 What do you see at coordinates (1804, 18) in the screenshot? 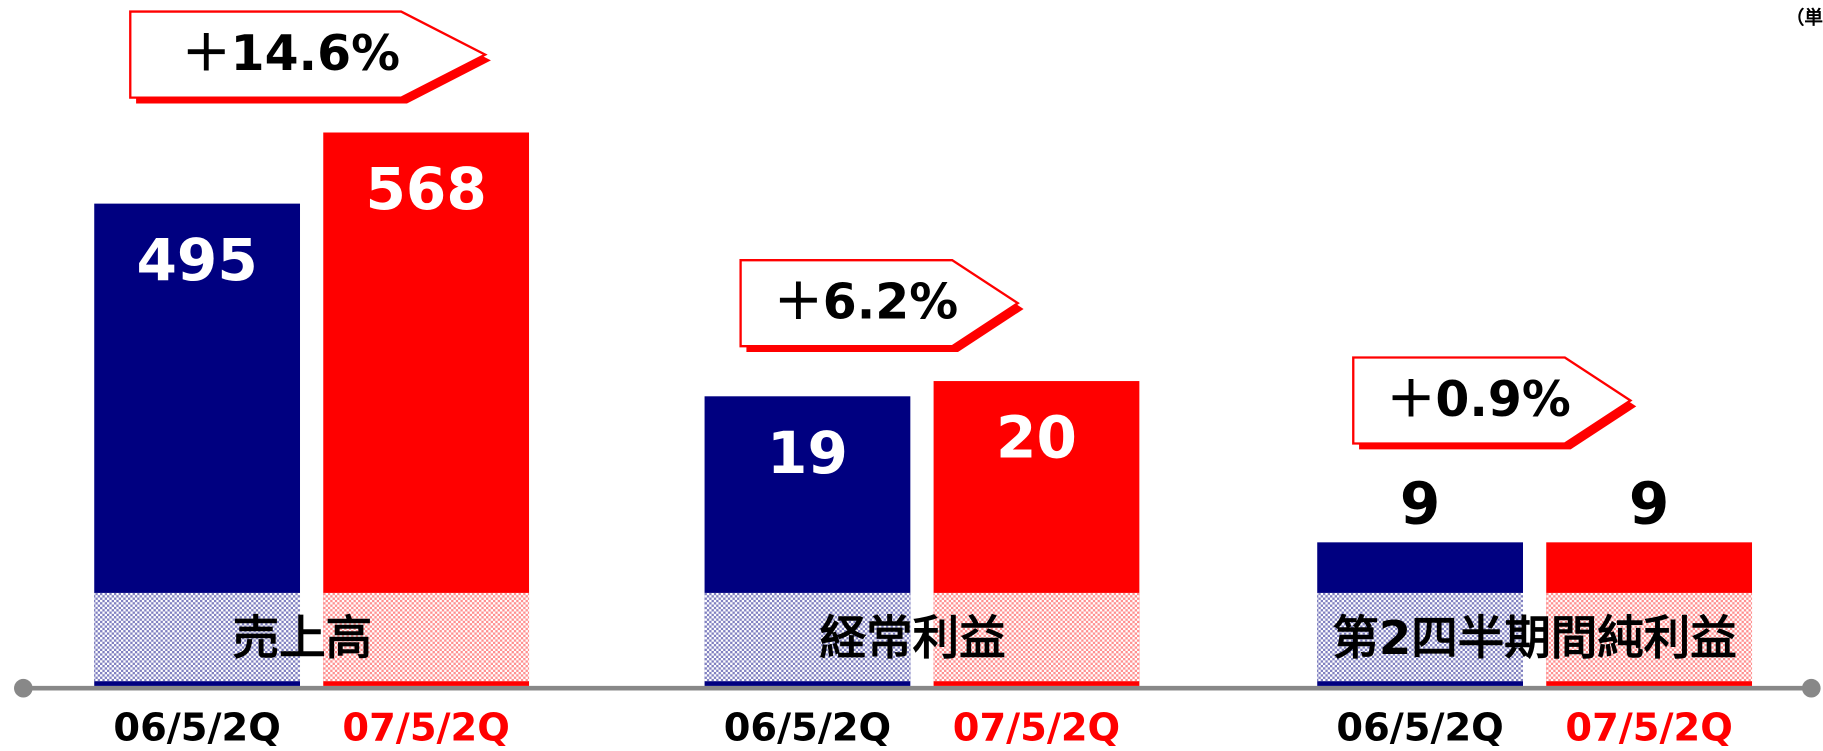
I see `unit-note: （単` at bounding box center [1804, 18].